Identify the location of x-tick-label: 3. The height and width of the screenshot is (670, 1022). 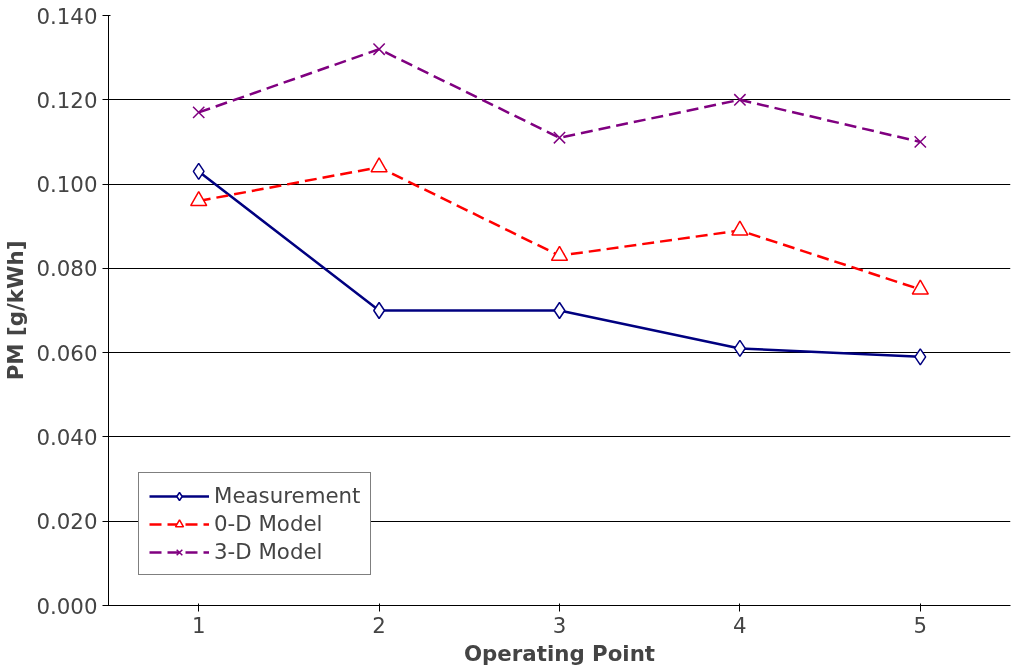
(559, 625).